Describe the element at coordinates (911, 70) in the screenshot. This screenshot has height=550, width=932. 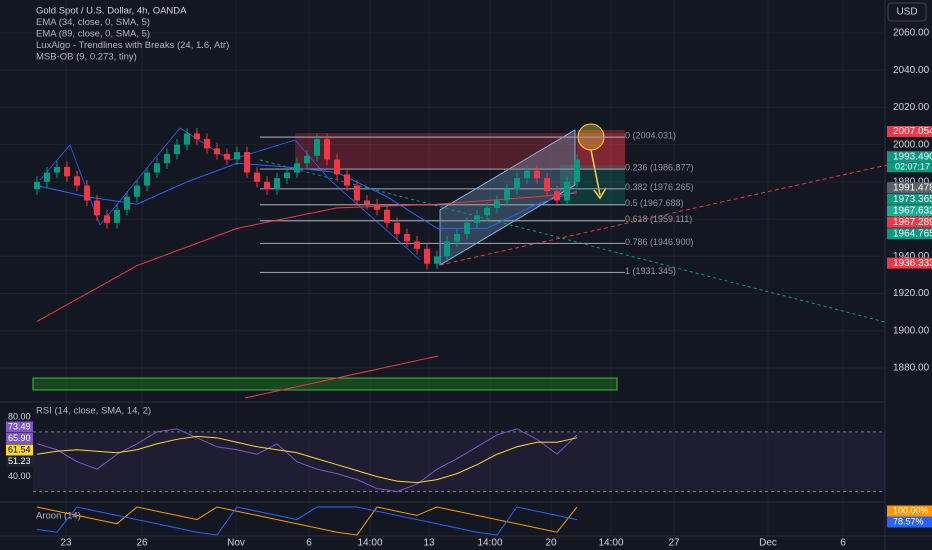
I see `y-tick-label: 2040.00` at that location.